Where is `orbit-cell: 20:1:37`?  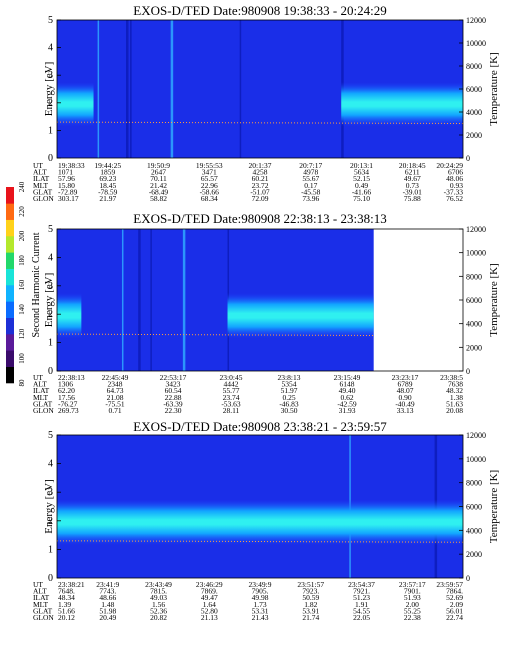
orbit-cell: 20:1:37 is located at coordinates (260, 165).